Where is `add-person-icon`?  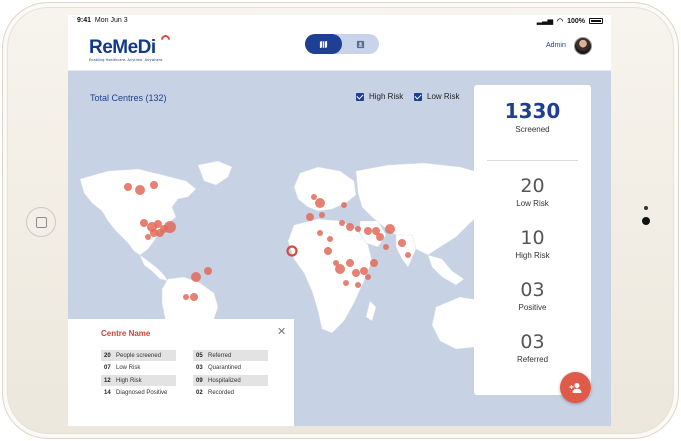
add-person-icon is located at coordinates (575, 387).